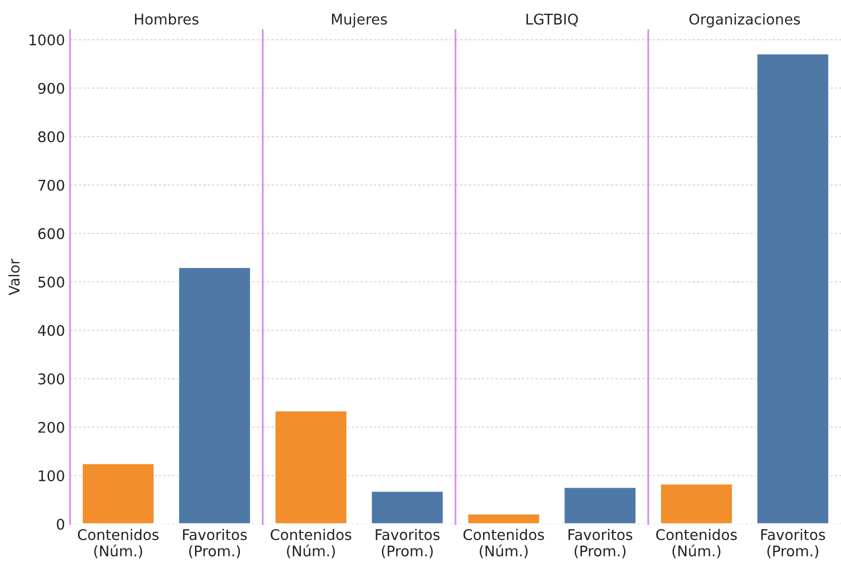  I want to click on y-axis-title: Valor, so click(14, 277).